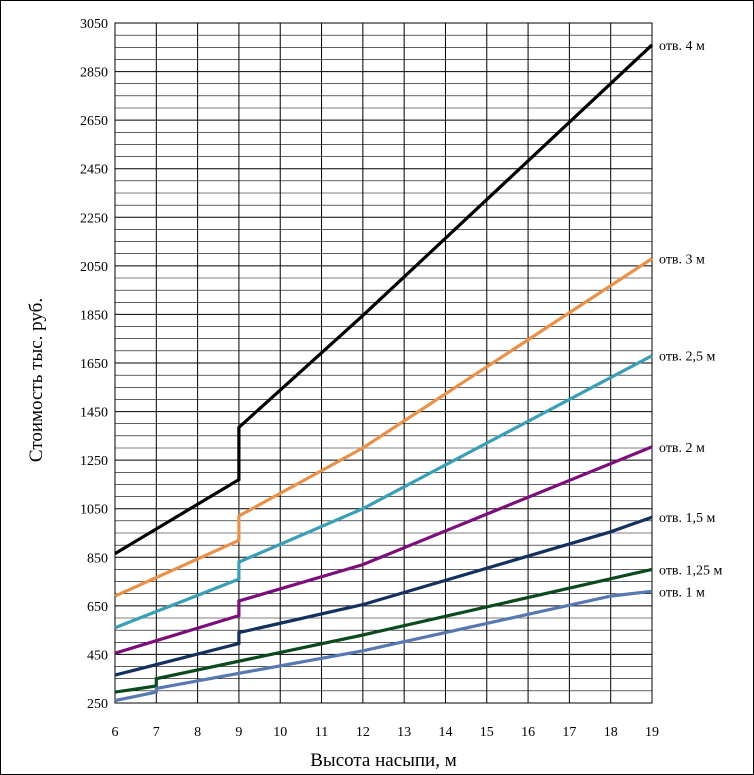  What do you see at coordinates (94, 267) in the screenshot?
I see `y-tick-label: 2050` at bounding box center [94, 267].